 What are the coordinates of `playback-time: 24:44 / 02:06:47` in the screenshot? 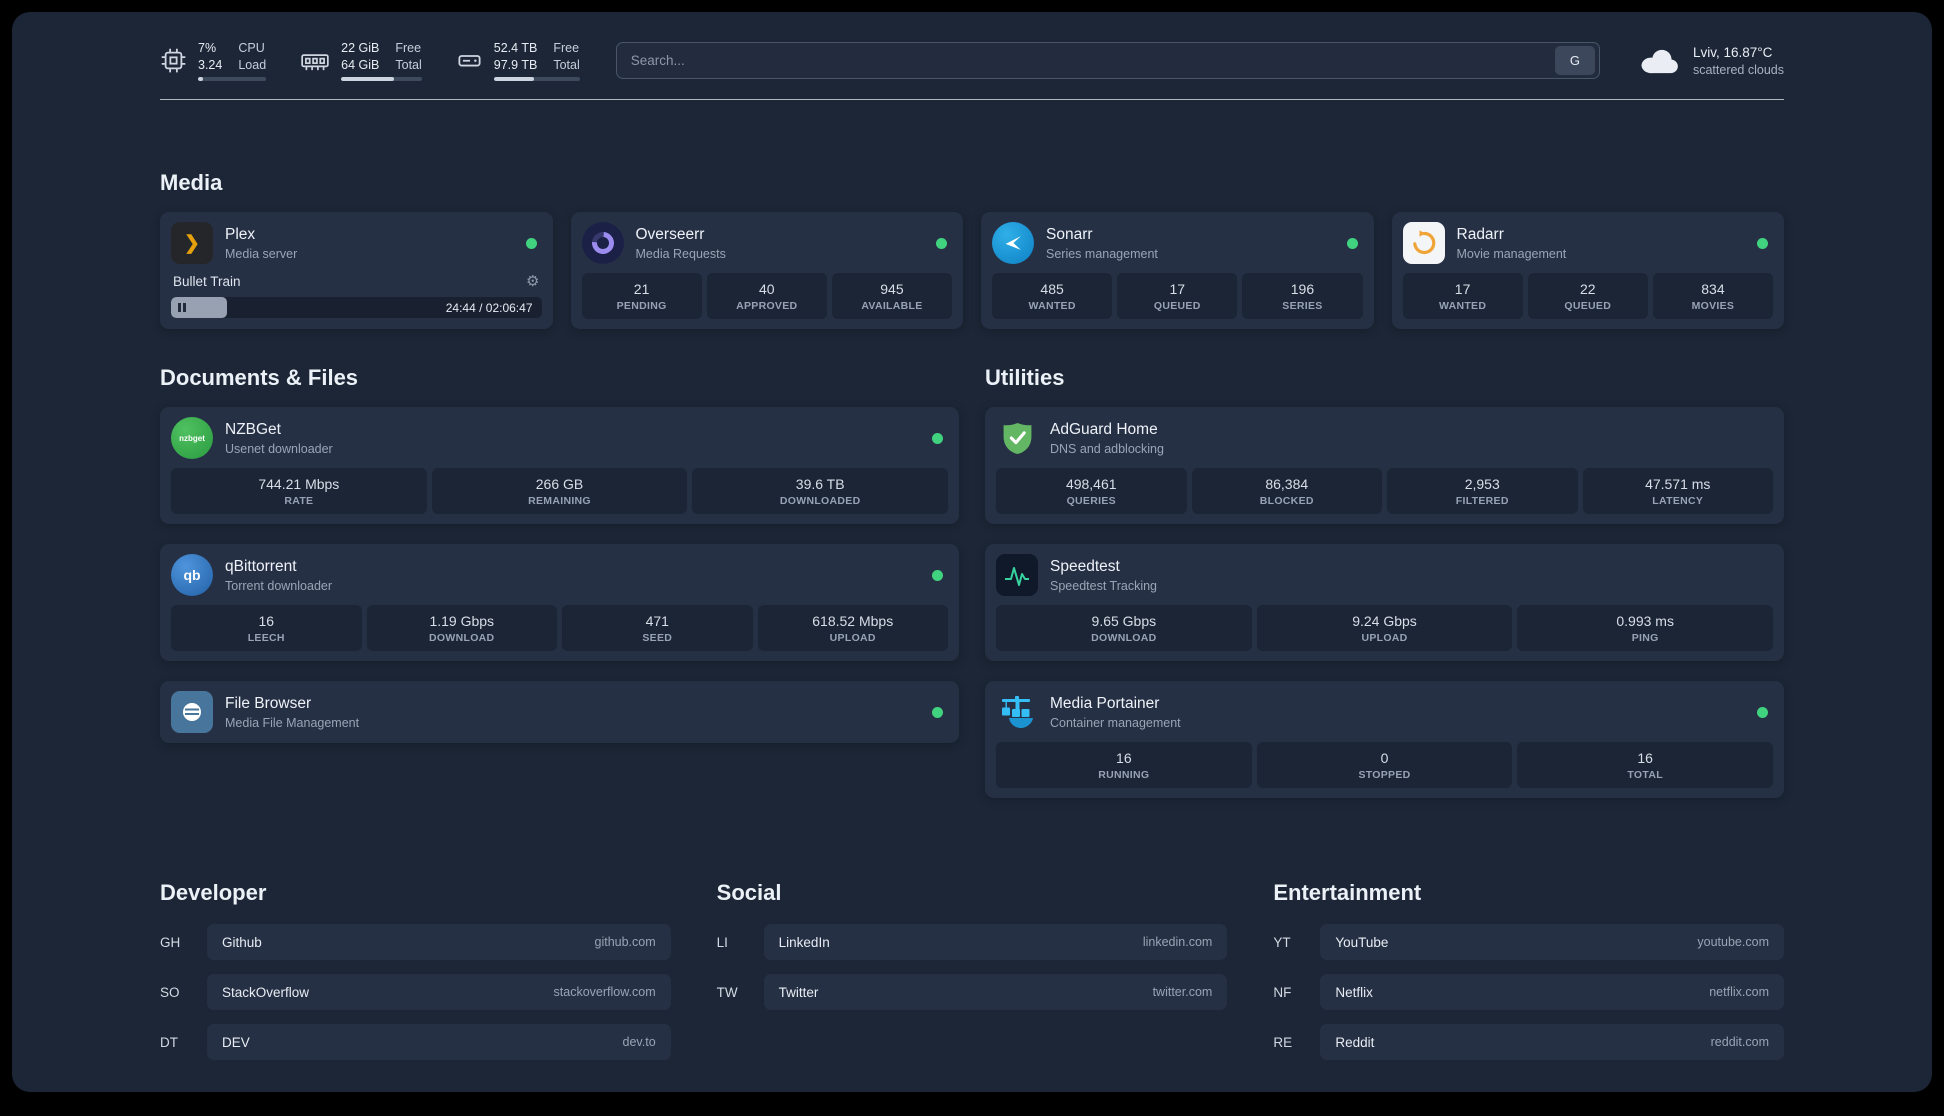 It's located at (489, 307).